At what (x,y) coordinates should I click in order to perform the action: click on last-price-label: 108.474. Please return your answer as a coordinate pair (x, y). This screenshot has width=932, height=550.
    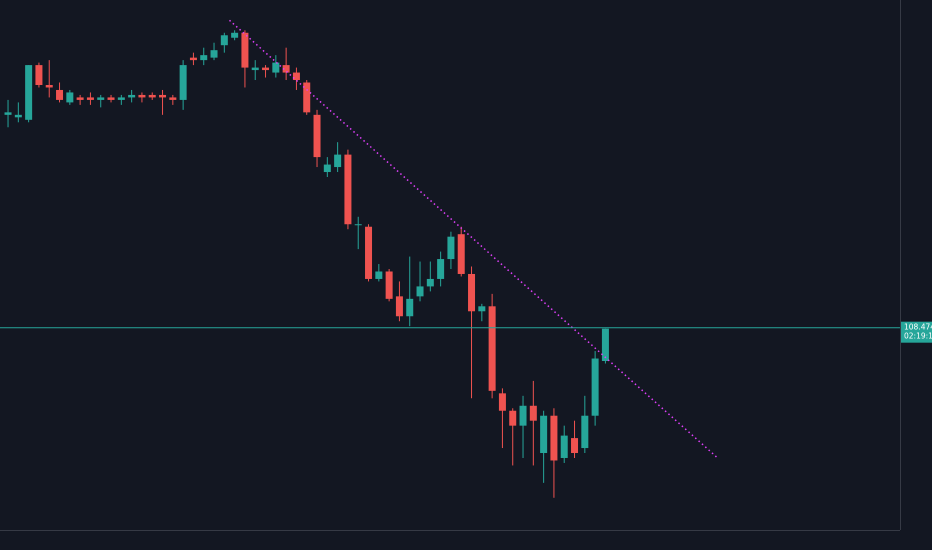
    Looking at the image, I should click on (918, 327).